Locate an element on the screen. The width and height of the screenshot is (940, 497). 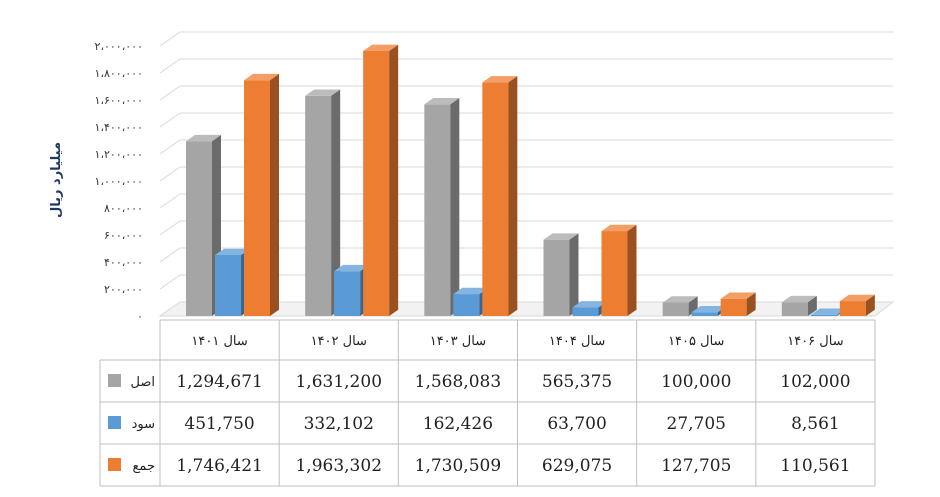
data-label: 127,705 is located at coordinates (696, 466).